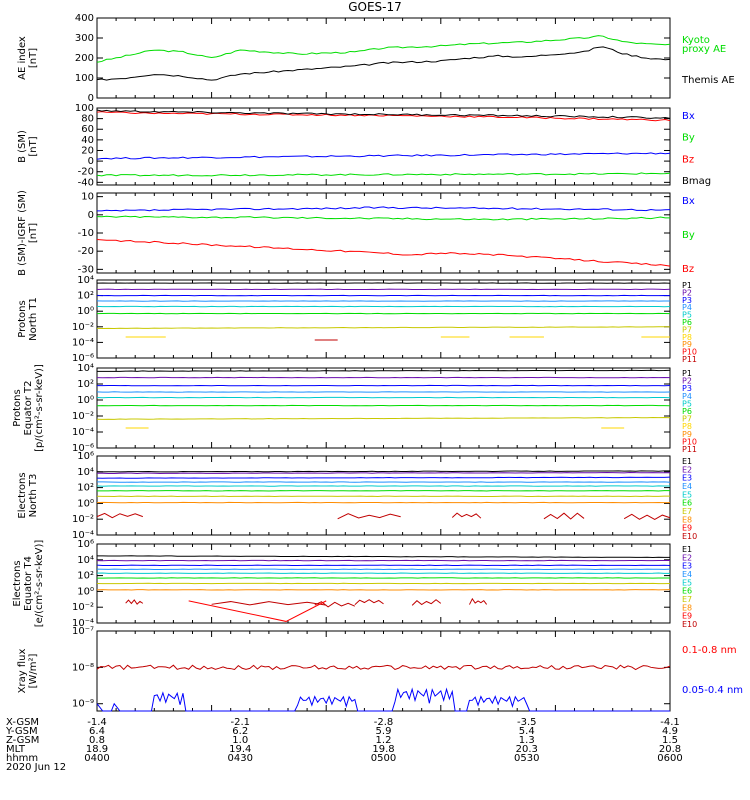 Image resolution: width=750 pixels, height=800 pixels. I want to click on ytick-label-xray-2: 10⁻⁷, so click(83, 631).